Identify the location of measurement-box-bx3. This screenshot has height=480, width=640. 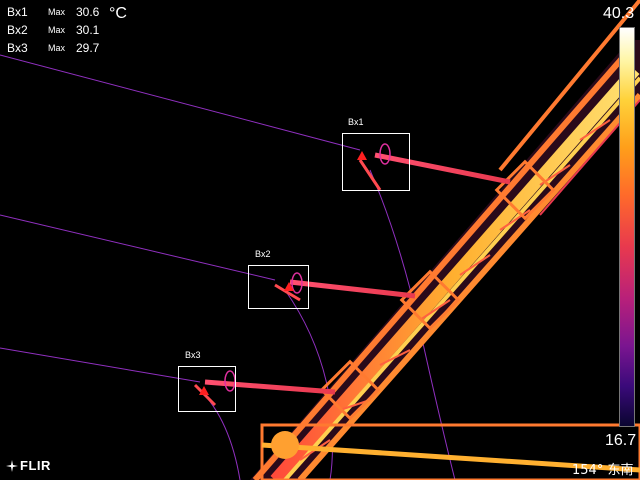
(207, 389).